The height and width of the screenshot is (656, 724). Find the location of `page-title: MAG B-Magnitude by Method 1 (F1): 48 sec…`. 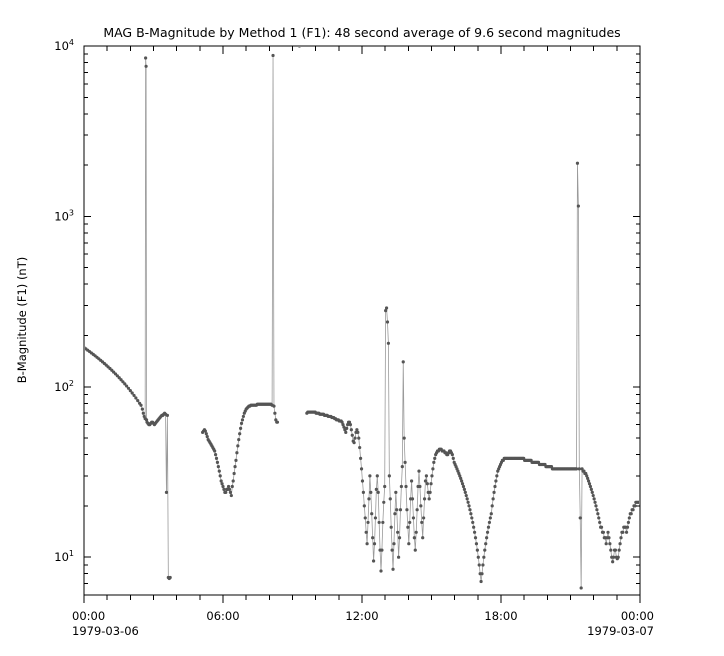

page-title: MAG B-Magnitude by Method 1 (F1): 48 sec… is located at coordinates (361, 32).